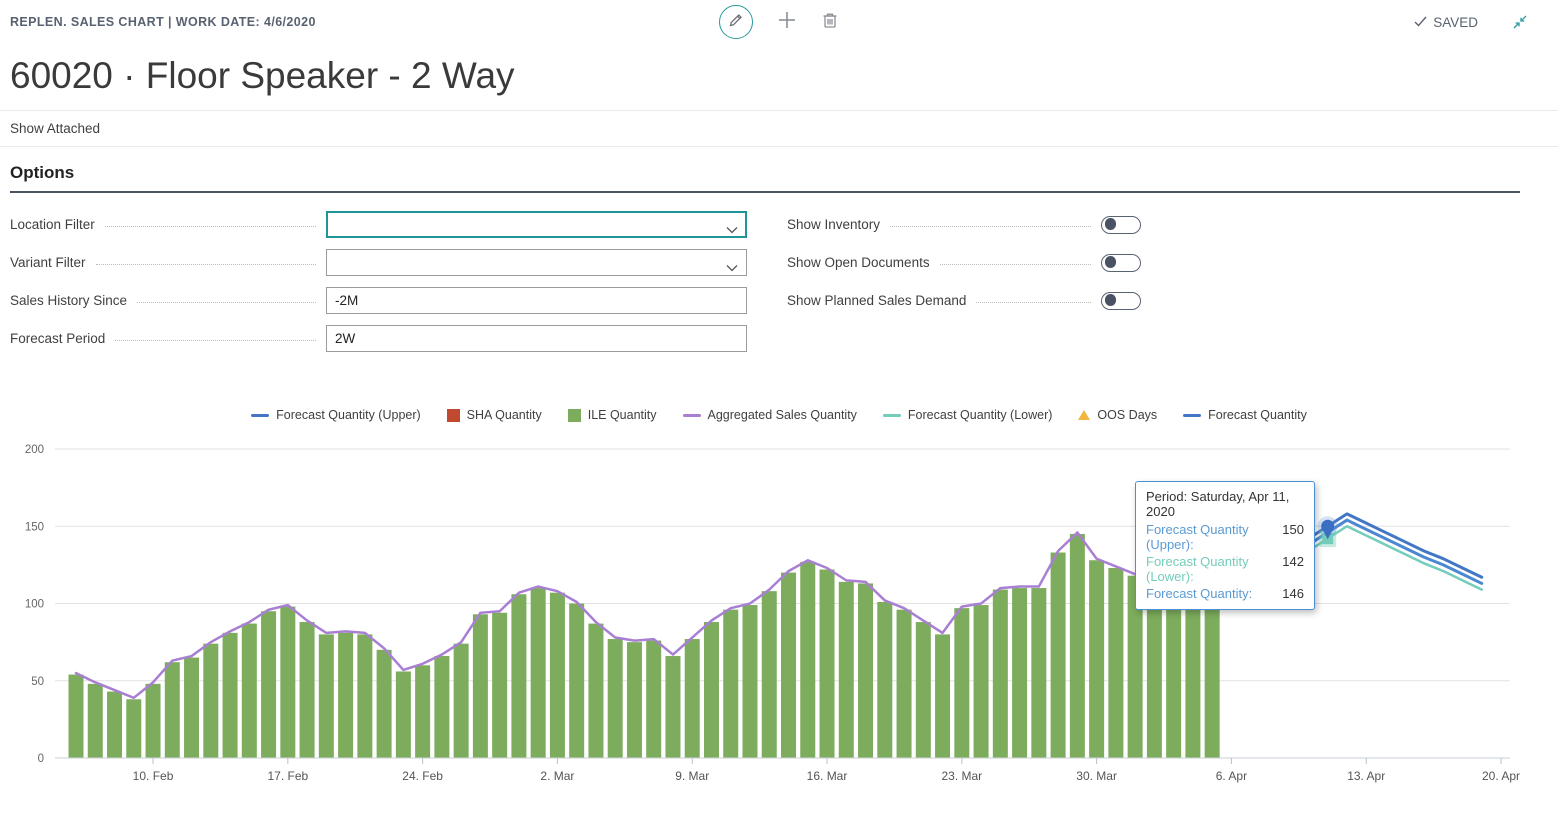 This screenshot has width=1558, height=822. Describe the element at coordinates (1225, 569) in the screenshot. I see `tooltip-row-lower: Forecast Quantity (Lower): 142` at that location.